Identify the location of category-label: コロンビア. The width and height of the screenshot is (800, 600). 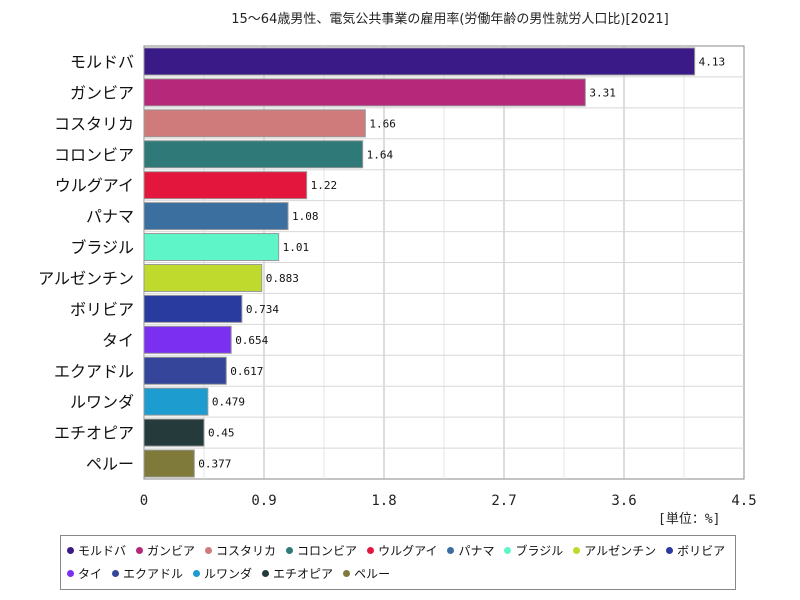
(94, 154).